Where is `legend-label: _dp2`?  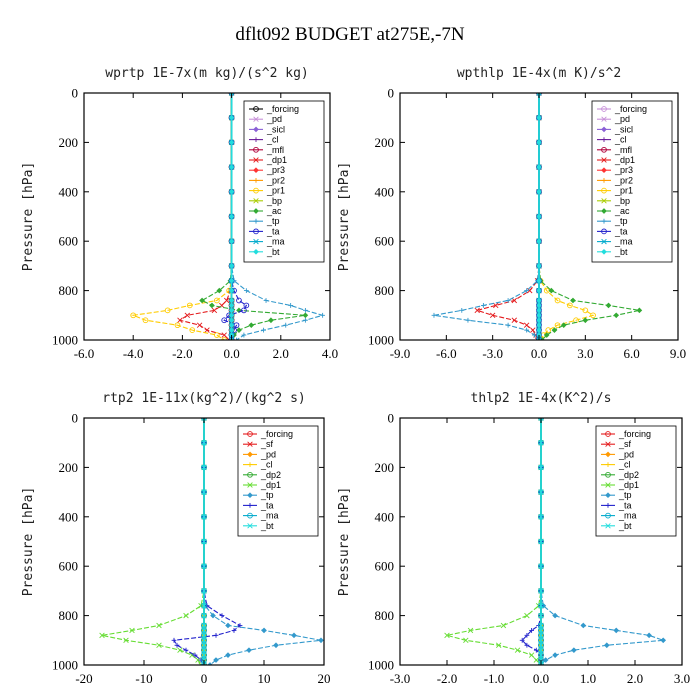 legend-label: _dp2 is located at coordinates (270, 475).